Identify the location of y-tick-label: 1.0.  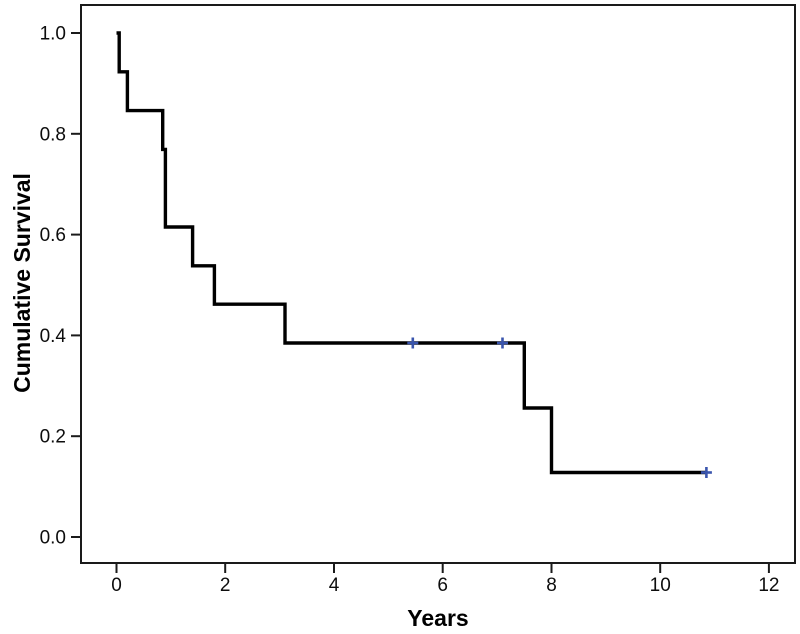
(53, 34).